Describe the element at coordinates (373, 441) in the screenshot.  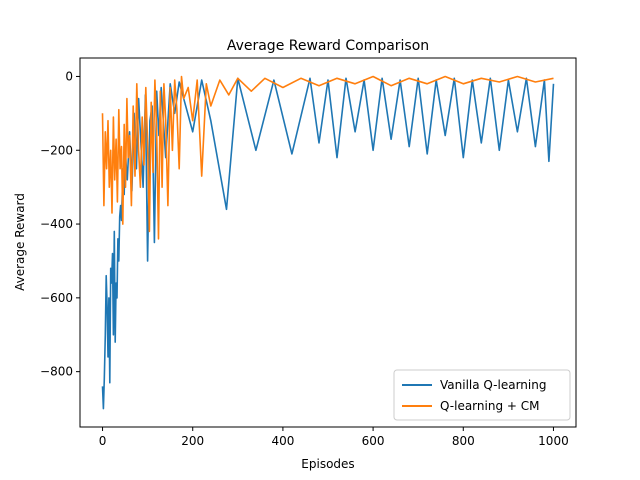
I see `x-tick-label: 600` at that location.